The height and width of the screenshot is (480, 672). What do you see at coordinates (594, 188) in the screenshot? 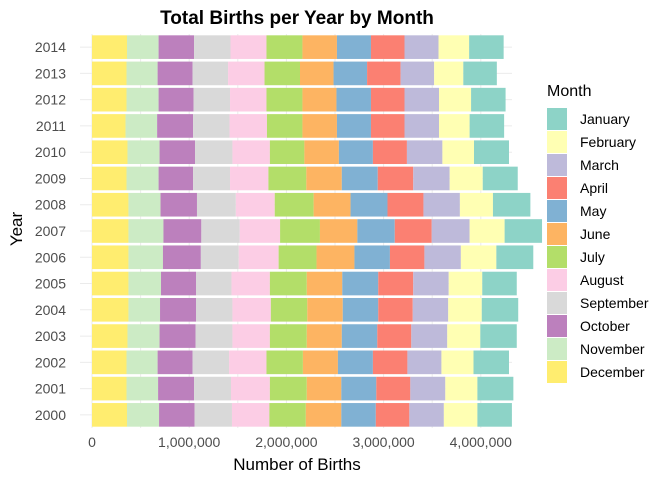
I see `legend-label-april: April` at bounding box center [594, 188].